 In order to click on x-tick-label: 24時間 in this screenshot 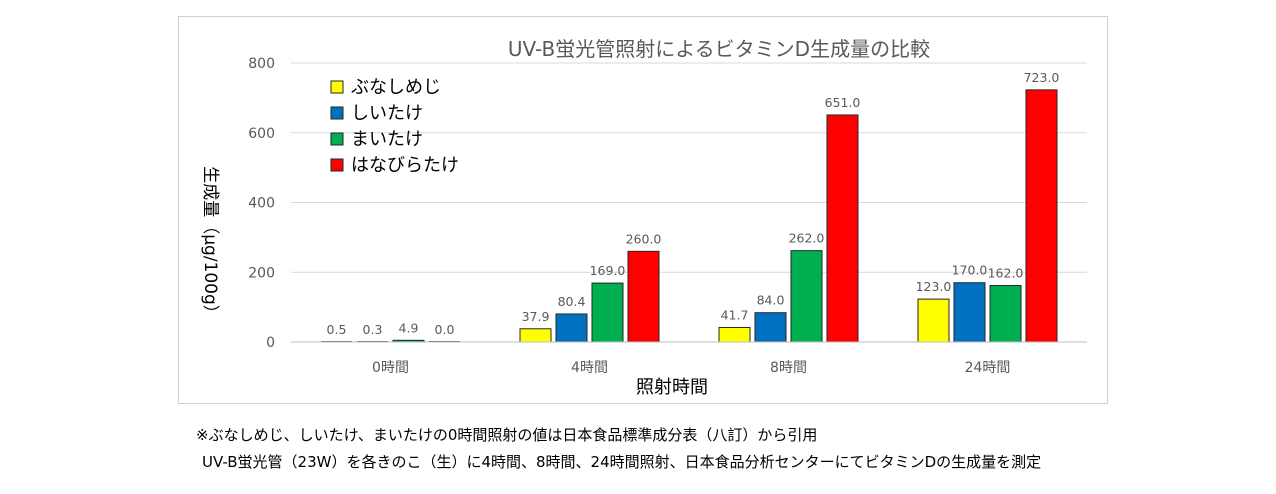, I will do `click(988, 368)`.